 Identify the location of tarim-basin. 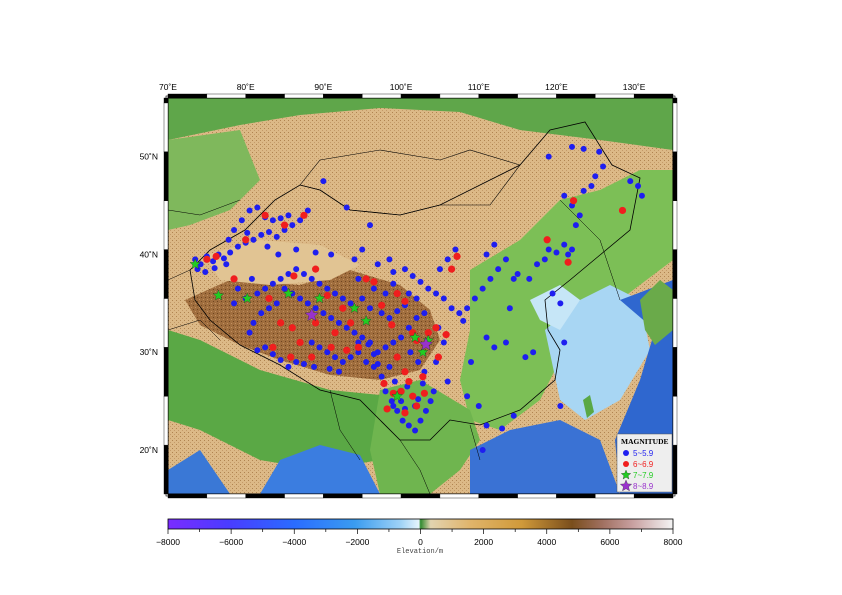
(282, 262).